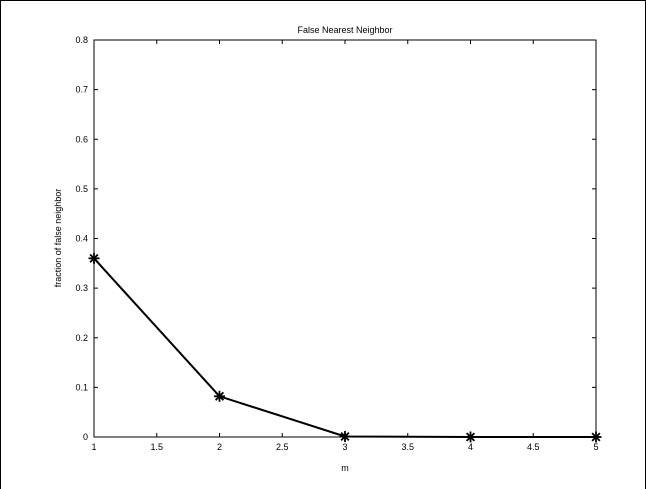  Describe the element at coordinates (81, 239) in the screenshot. I see `y-tick-label: 0.4` at that location.